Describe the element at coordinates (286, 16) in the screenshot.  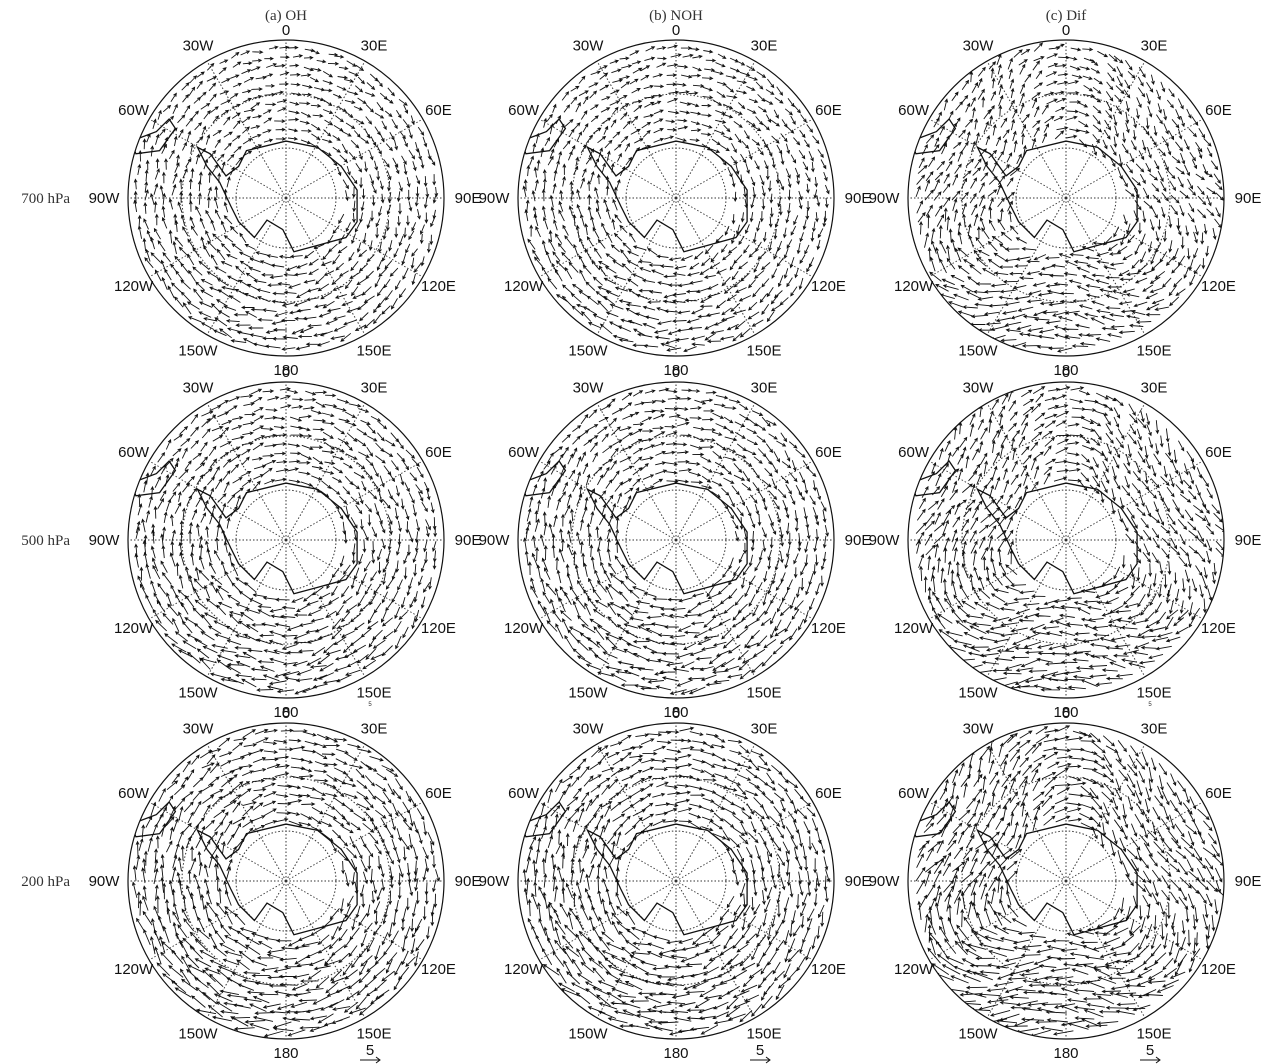
I see `column-title: (a) OH` at that location.